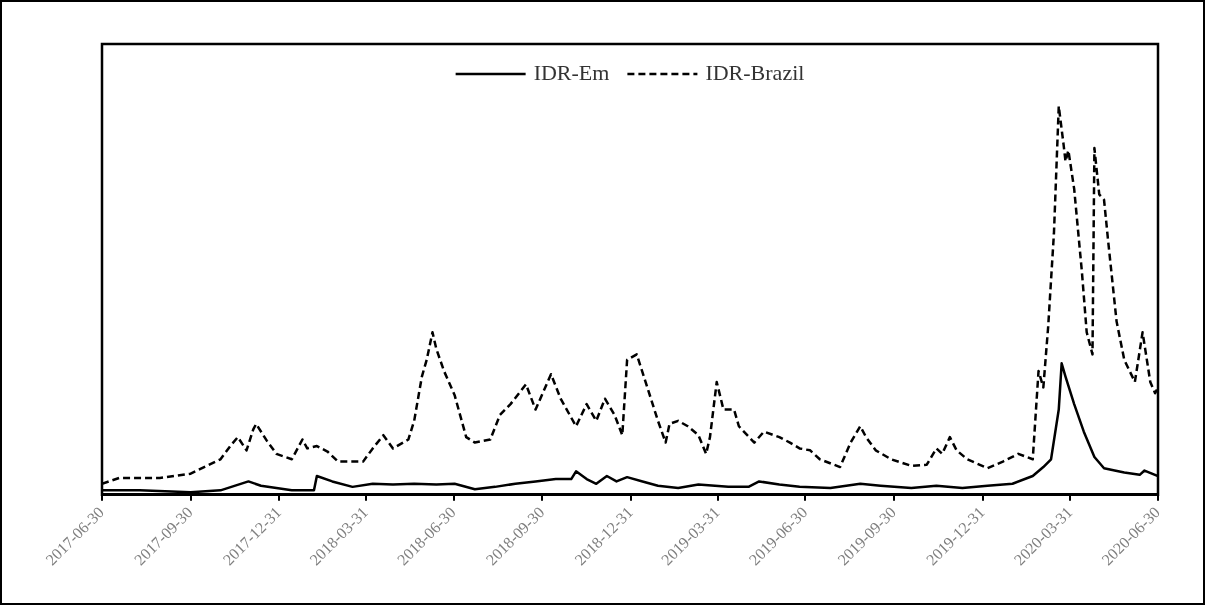 This screenshot has width=1205, height=605. Describe the element at coordinates (755, 72) in the screenshot. I see `legend-label: IDR-Brazil` at that location.